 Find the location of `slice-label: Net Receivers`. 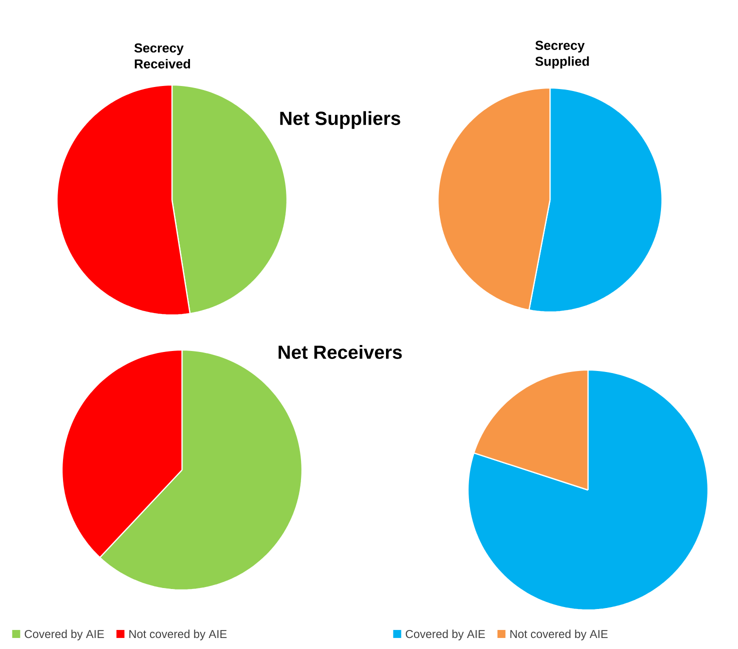

slice-label: Net Receivers is located at coordinates (340, 352).